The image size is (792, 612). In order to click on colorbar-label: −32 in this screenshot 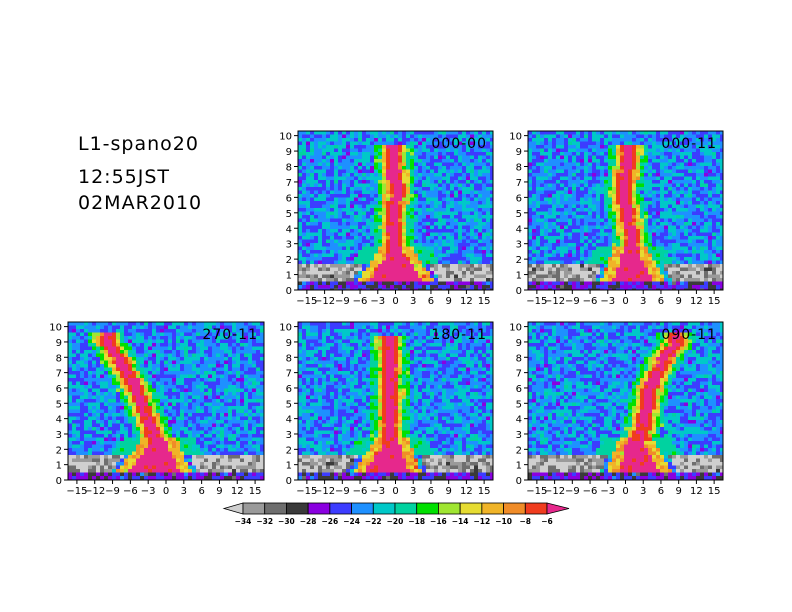, I will do `click(264, 521)`.